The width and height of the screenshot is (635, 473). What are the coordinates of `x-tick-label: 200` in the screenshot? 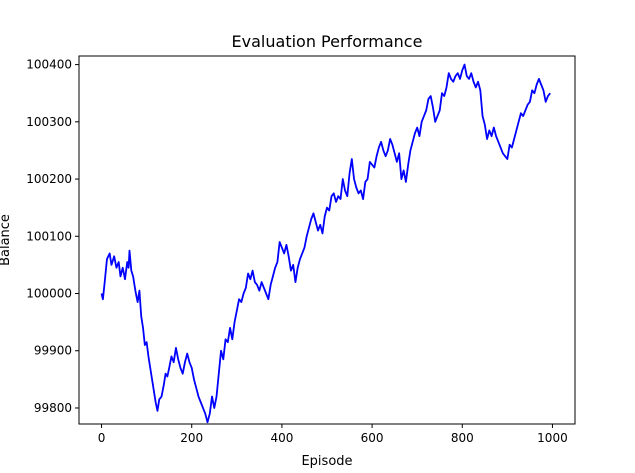 It's located at (191, 438).